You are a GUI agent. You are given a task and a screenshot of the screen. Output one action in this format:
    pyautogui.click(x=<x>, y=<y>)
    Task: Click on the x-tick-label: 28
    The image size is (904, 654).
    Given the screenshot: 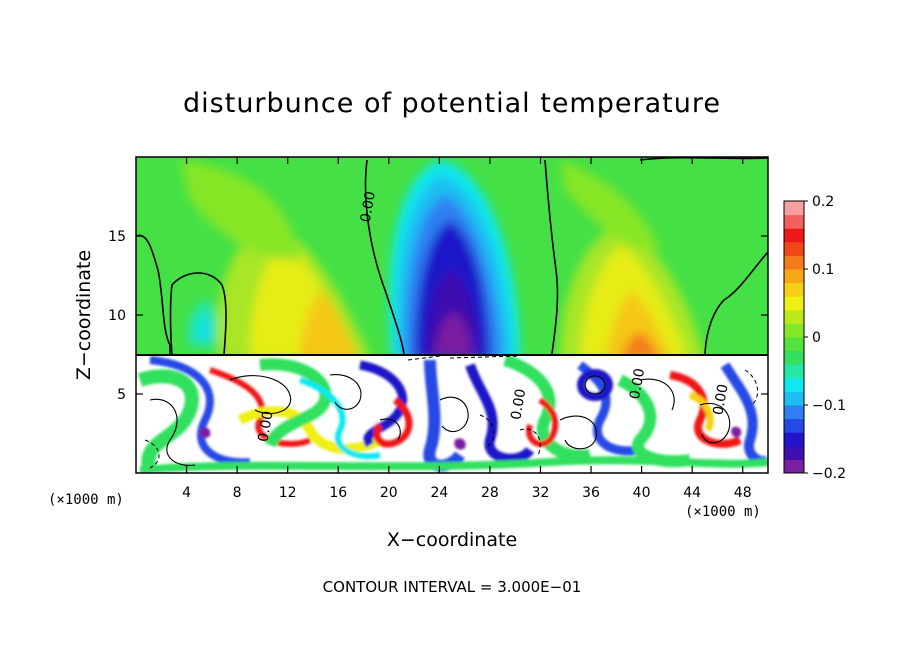 What is the action you would take?
    pyautogui.click(x=490, y=493)
    